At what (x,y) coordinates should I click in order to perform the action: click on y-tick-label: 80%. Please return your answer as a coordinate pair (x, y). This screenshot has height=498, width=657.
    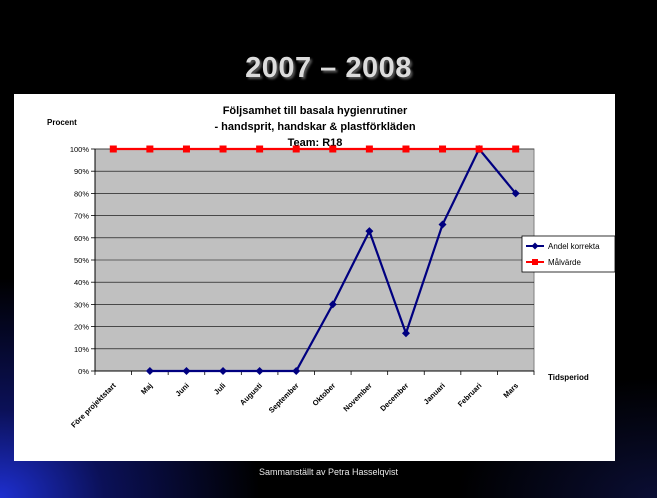
    Looking at the image, I should click on (81, 193).